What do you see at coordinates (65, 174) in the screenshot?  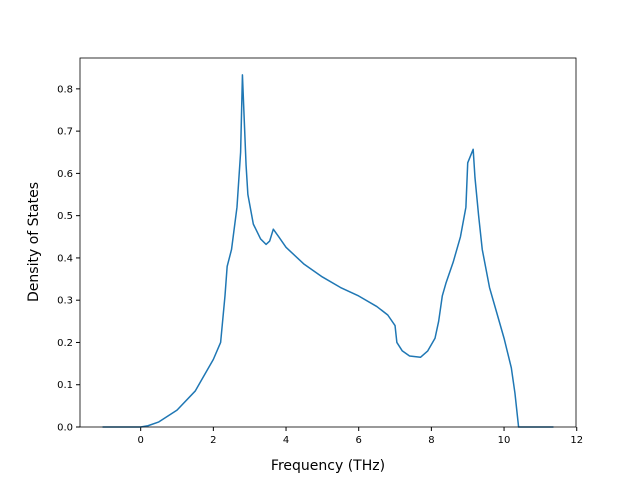 I see `y-tick-label: 0.6` at bounding box center [65, 174].